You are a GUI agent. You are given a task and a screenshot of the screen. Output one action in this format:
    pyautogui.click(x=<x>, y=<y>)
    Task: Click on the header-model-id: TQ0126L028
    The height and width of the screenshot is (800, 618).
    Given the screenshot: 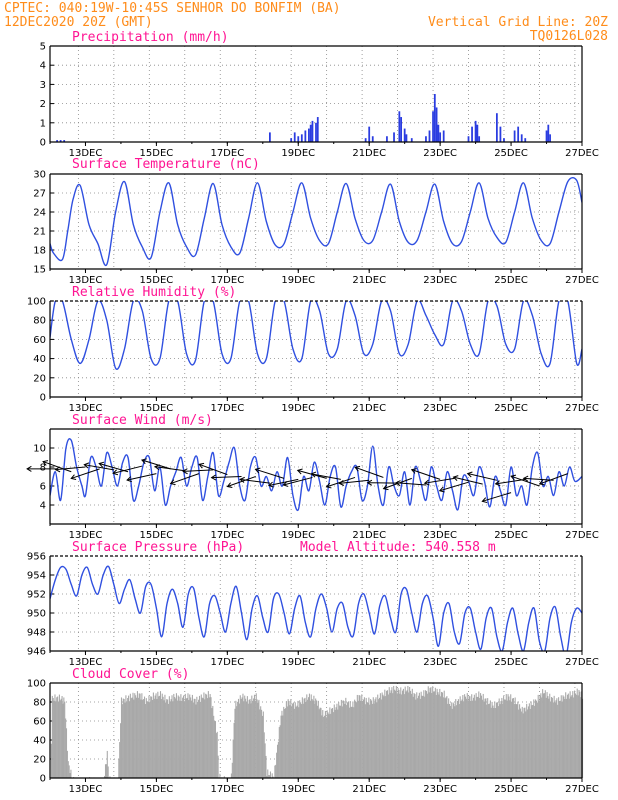 What is the action you would take?
    pyautogui.click(x=569, y=36)
    